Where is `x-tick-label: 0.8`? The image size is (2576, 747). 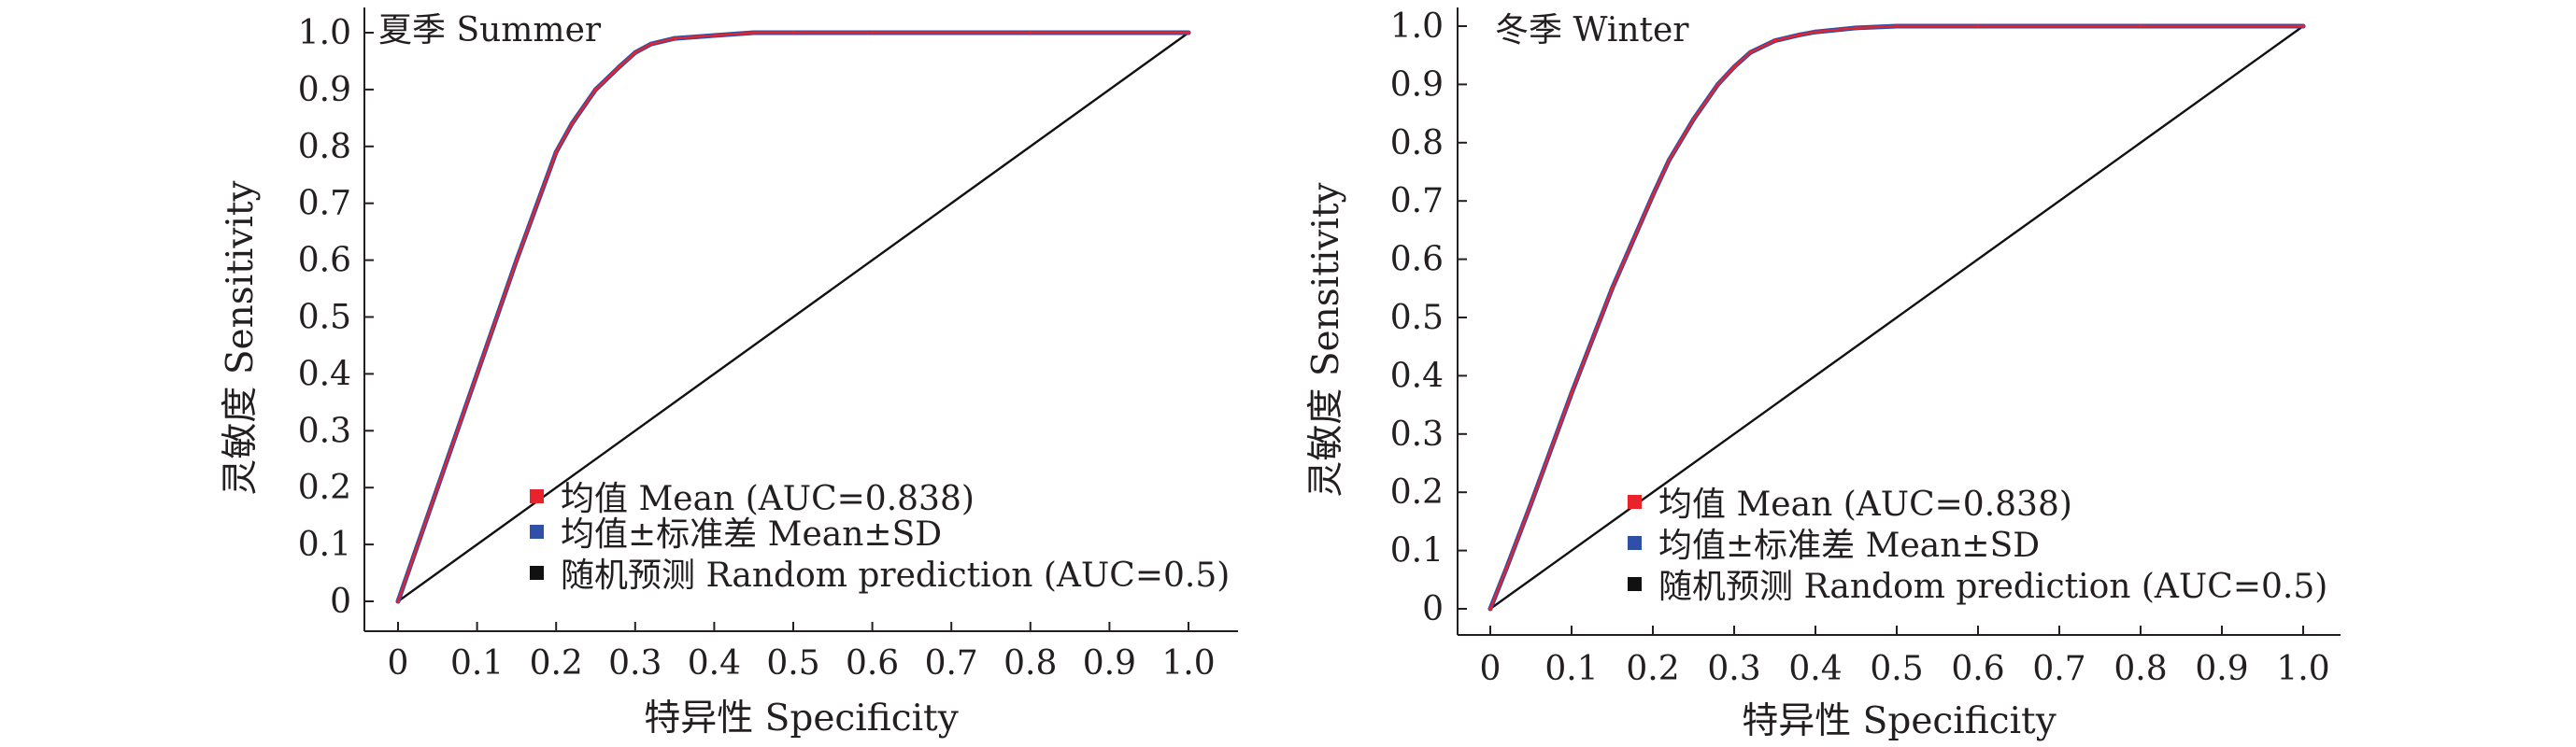 x-tick-label: 0.8 is located at coordinates (1030, 663).